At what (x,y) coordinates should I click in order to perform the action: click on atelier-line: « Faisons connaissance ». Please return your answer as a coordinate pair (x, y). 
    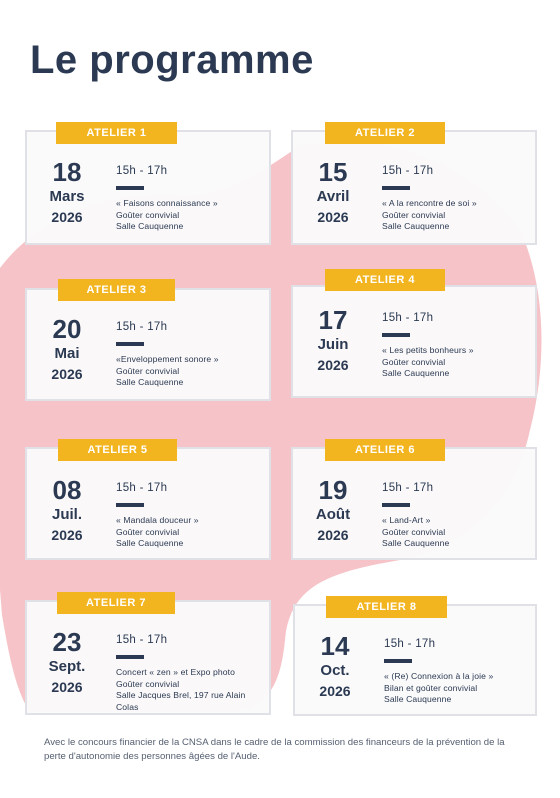
    Looking at the image, I should click on (167, 203).